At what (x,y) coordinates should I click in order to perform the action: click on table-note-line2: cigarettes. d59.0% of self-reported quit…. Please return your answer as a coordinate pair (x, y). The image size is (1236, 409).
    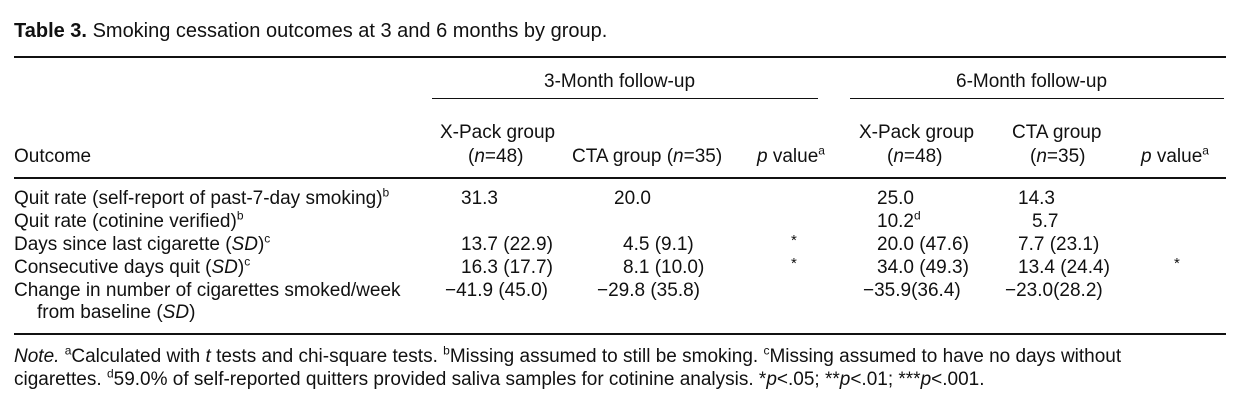
    Looking at the image, I should click on (499, 378).